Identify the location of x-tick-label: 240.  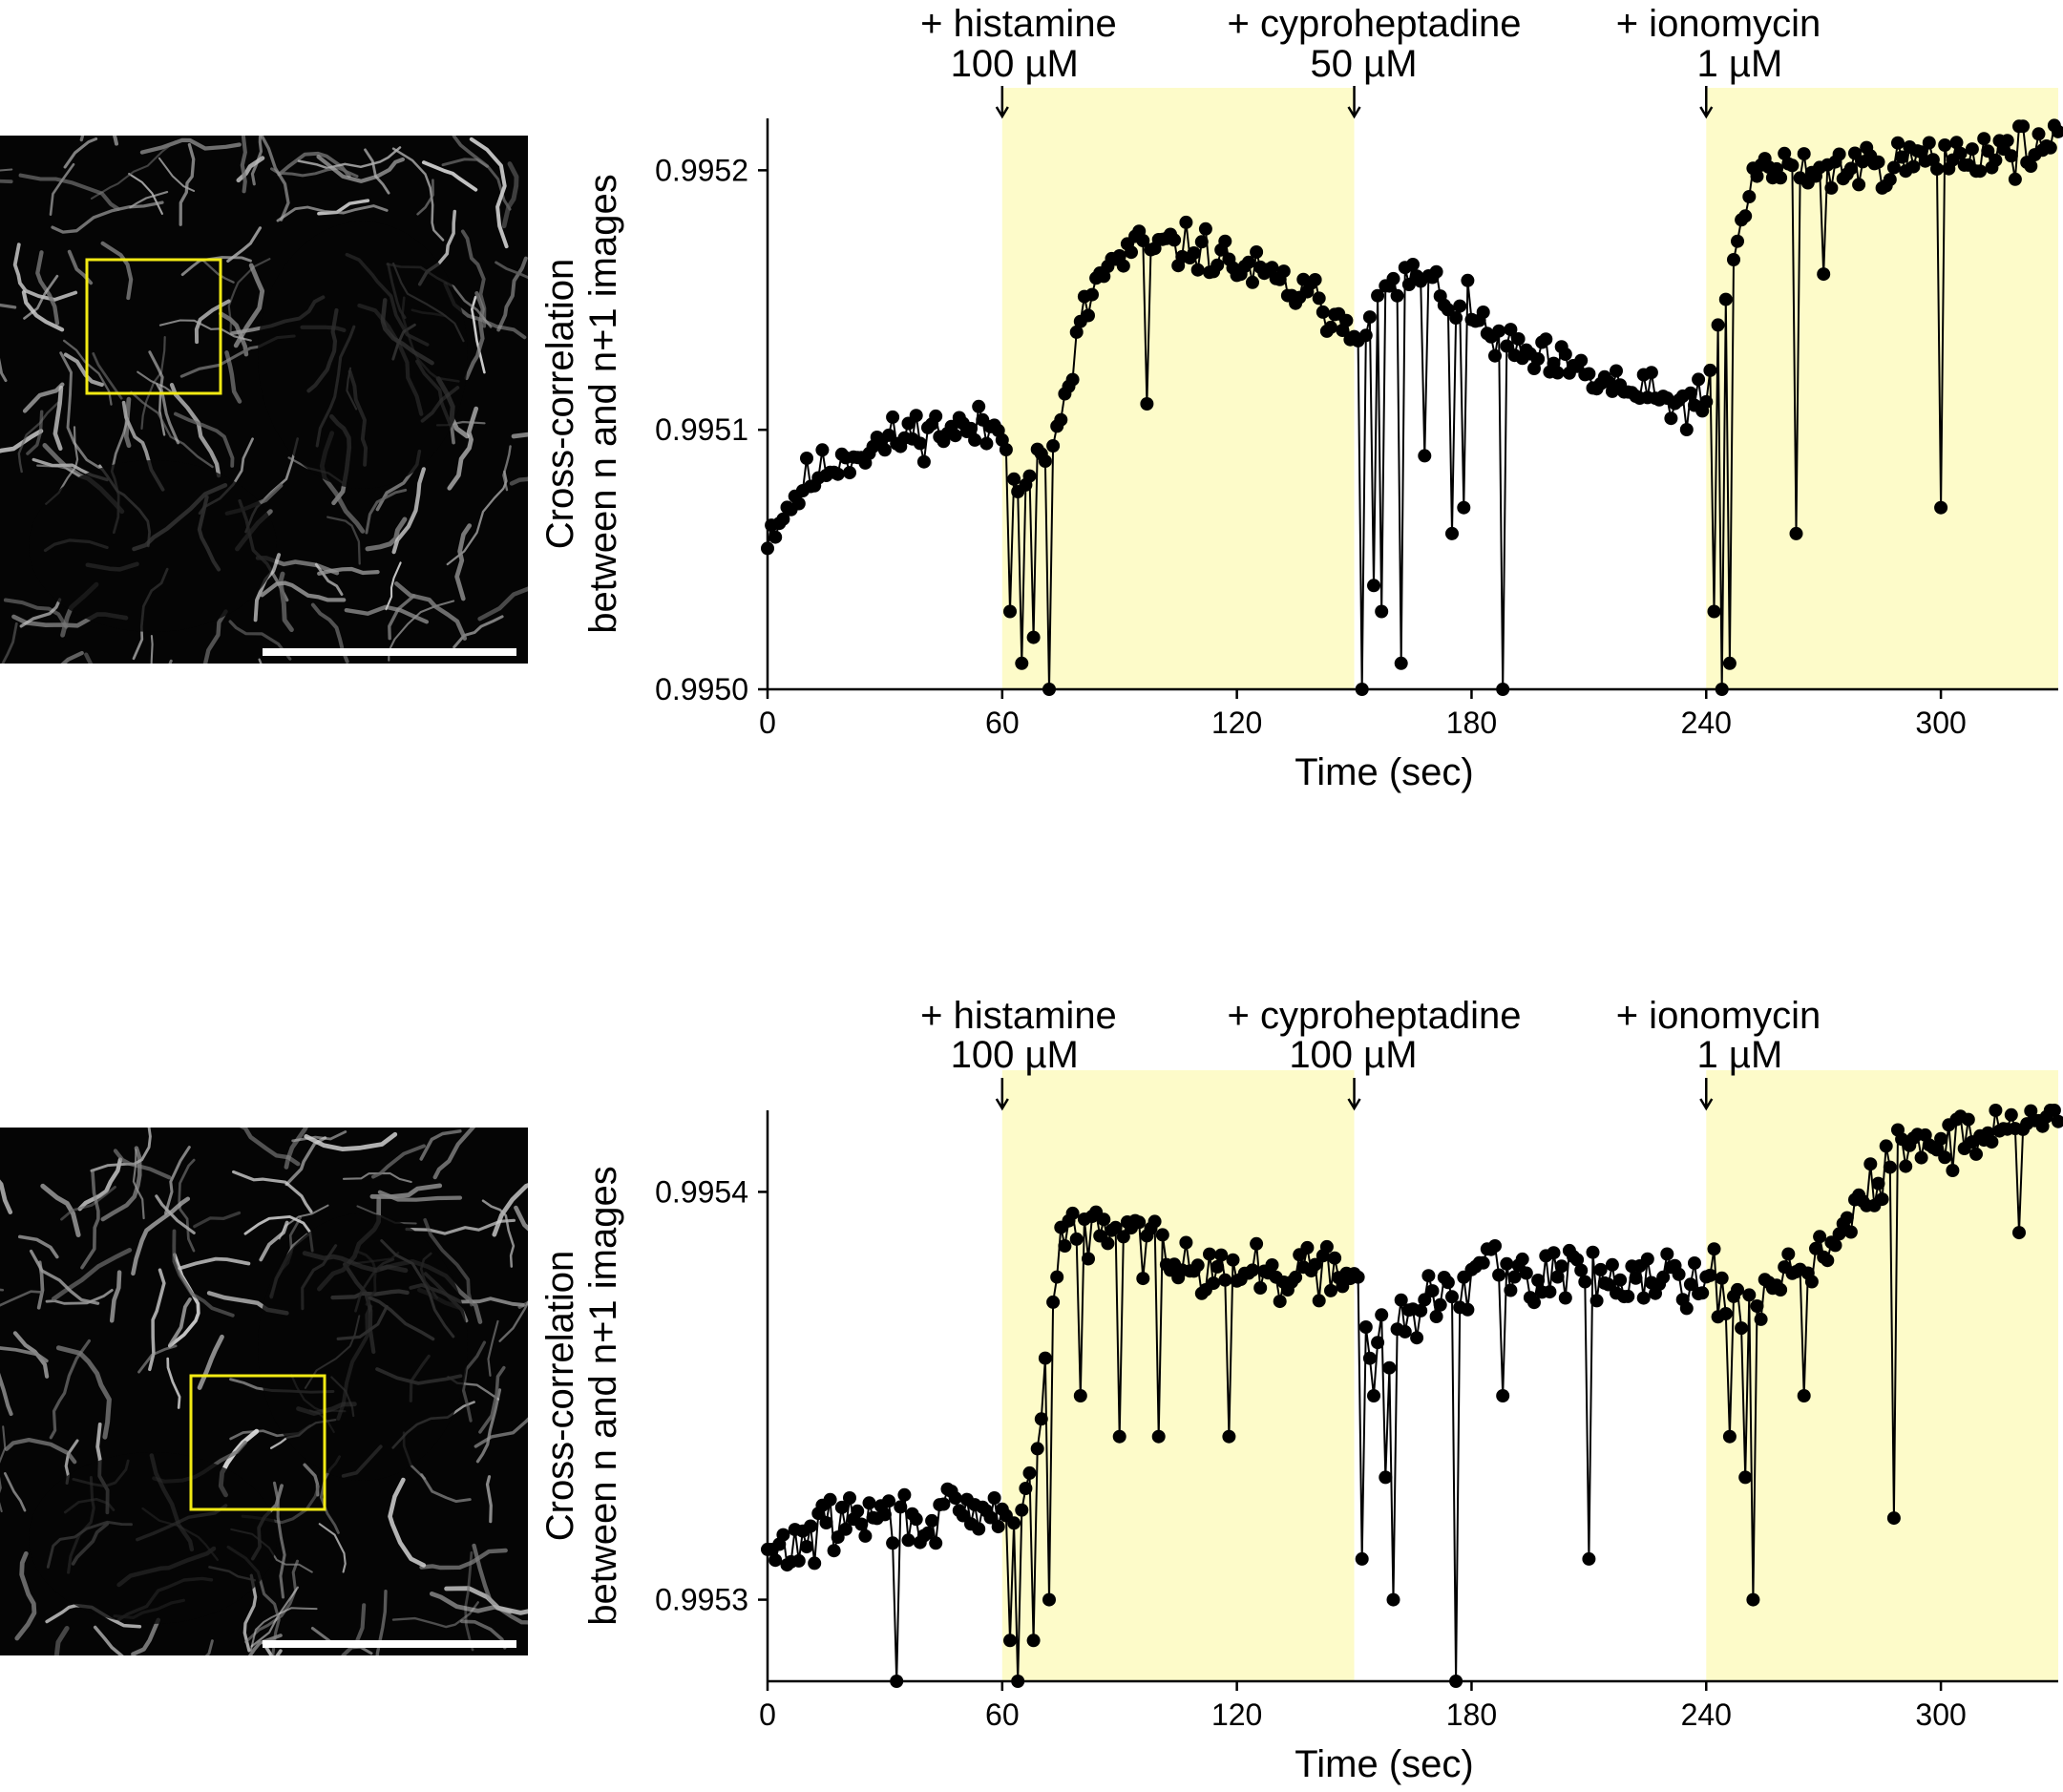
(1706, 723).